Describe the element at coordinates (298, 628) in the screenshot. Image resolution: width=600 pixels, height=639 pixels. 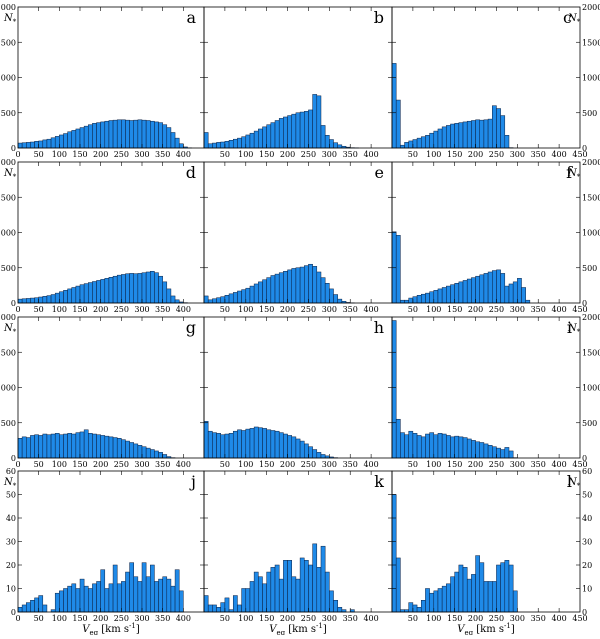
I see `x-axis-label: Veq [km s-1]` at that location.